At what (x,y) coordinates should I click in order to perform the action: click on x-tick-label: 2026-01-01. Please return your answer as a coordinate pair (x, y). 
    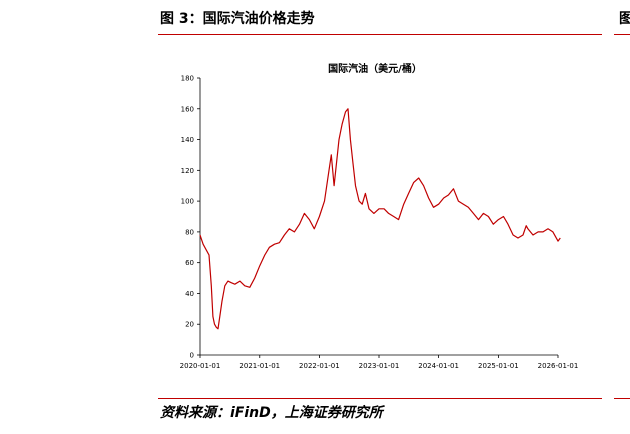
    Looking at the image, I should click on (558, 366).